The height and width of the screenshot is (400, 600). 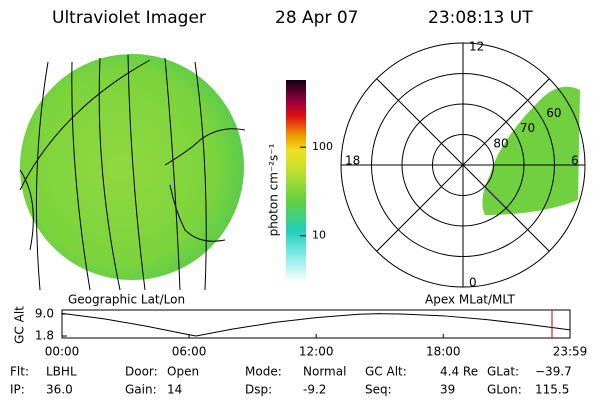 I want to click on colorbar-tick-label: 100, so click(x=322, y=146).